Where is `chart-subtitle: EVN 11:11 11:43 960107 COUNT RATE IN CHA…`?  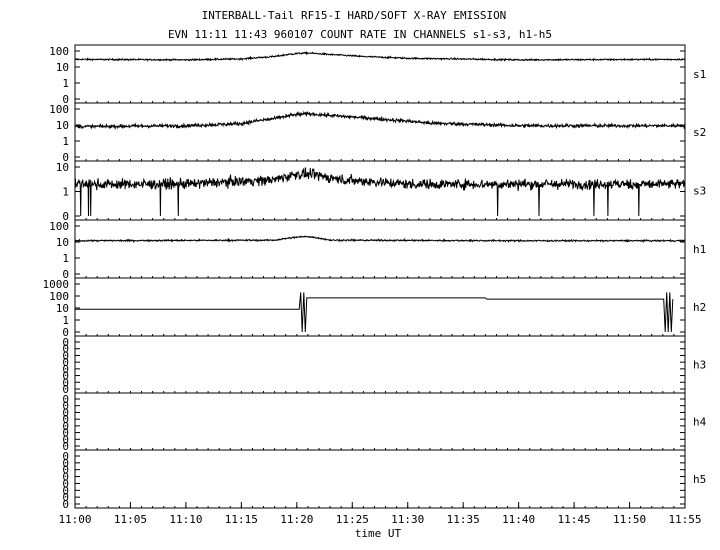
chart-subtitle: EVN 11:11 11:43 960107 COUNT RATE IN CHA… is located at coordinates (360, 34).